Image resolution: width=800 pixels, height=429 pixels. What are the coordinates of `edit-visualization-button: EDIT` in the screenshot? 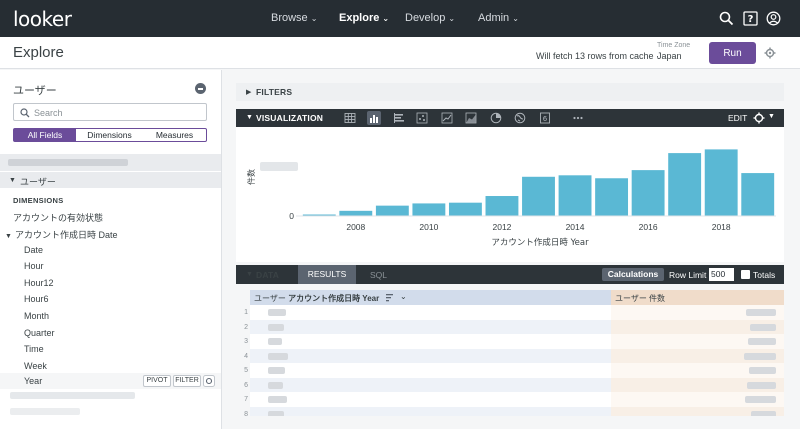 It's located at (738, 118).